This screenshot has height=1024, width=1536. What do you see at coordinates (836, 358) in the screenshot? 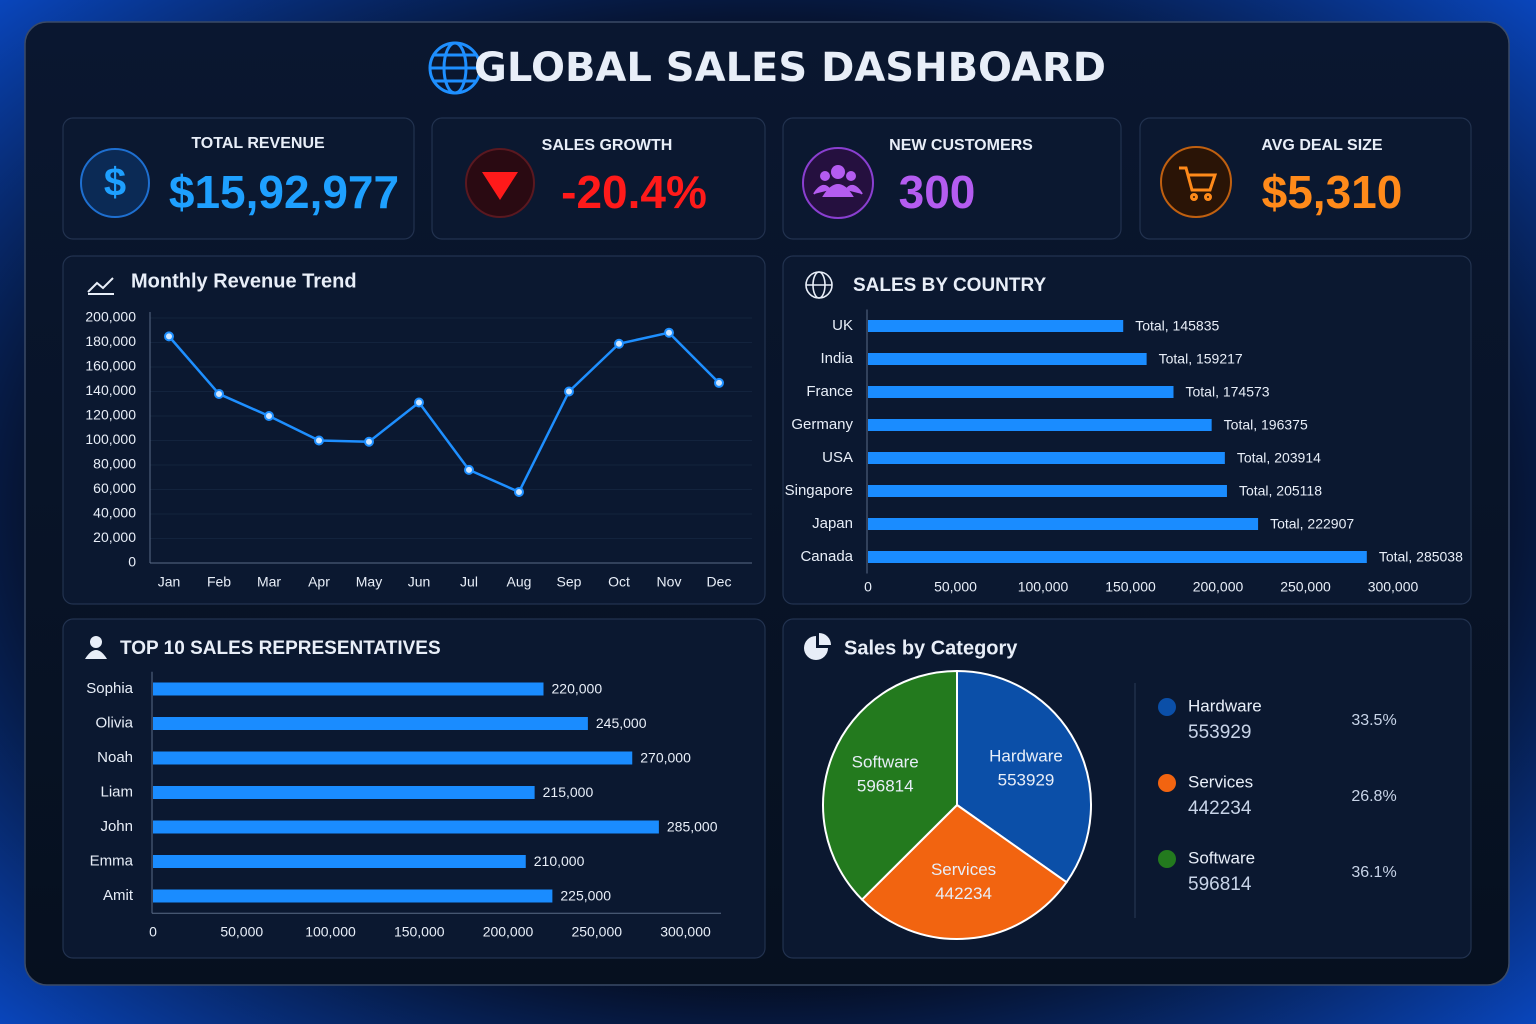
I see `category-label: India` at bounding box center [836, 358].